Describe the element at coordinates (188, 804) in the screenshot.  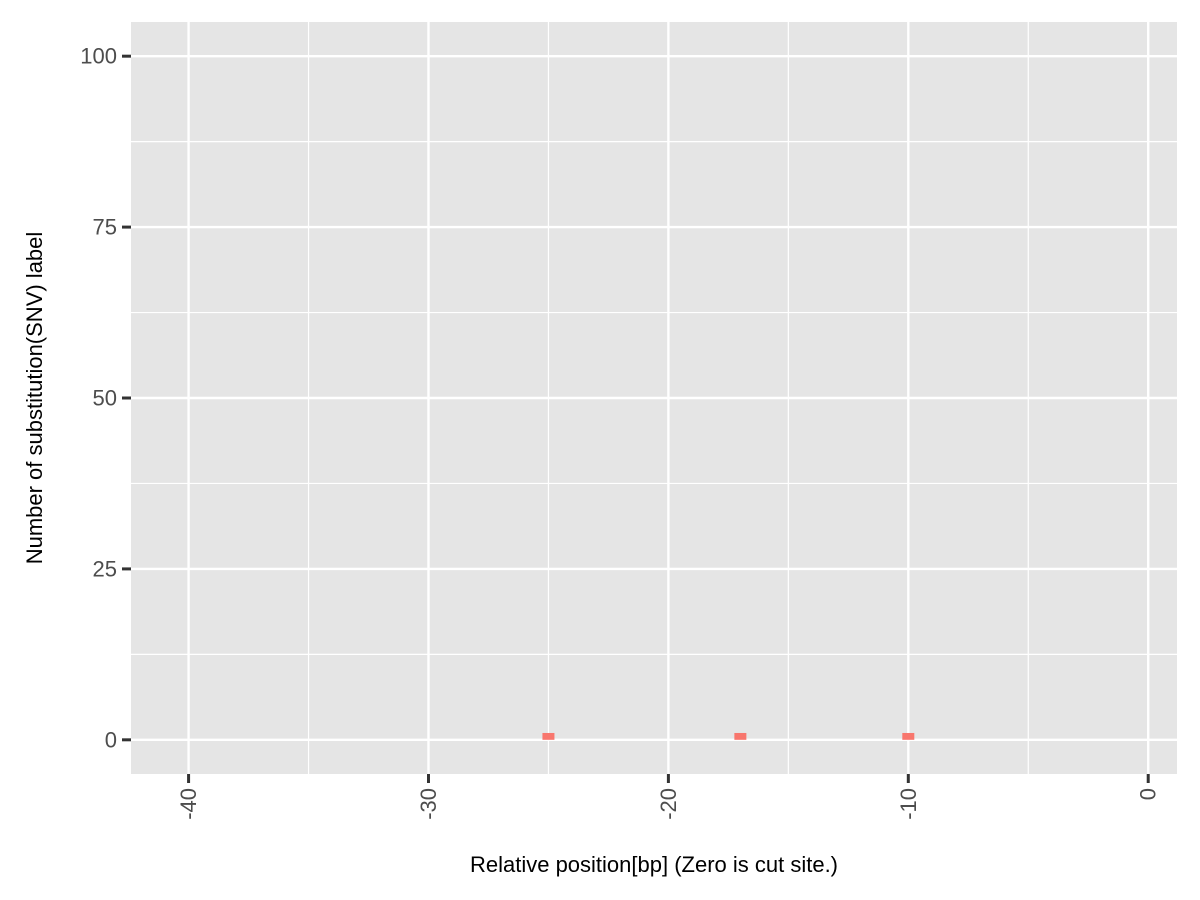
I see `x-tick-label: -40` at that location.